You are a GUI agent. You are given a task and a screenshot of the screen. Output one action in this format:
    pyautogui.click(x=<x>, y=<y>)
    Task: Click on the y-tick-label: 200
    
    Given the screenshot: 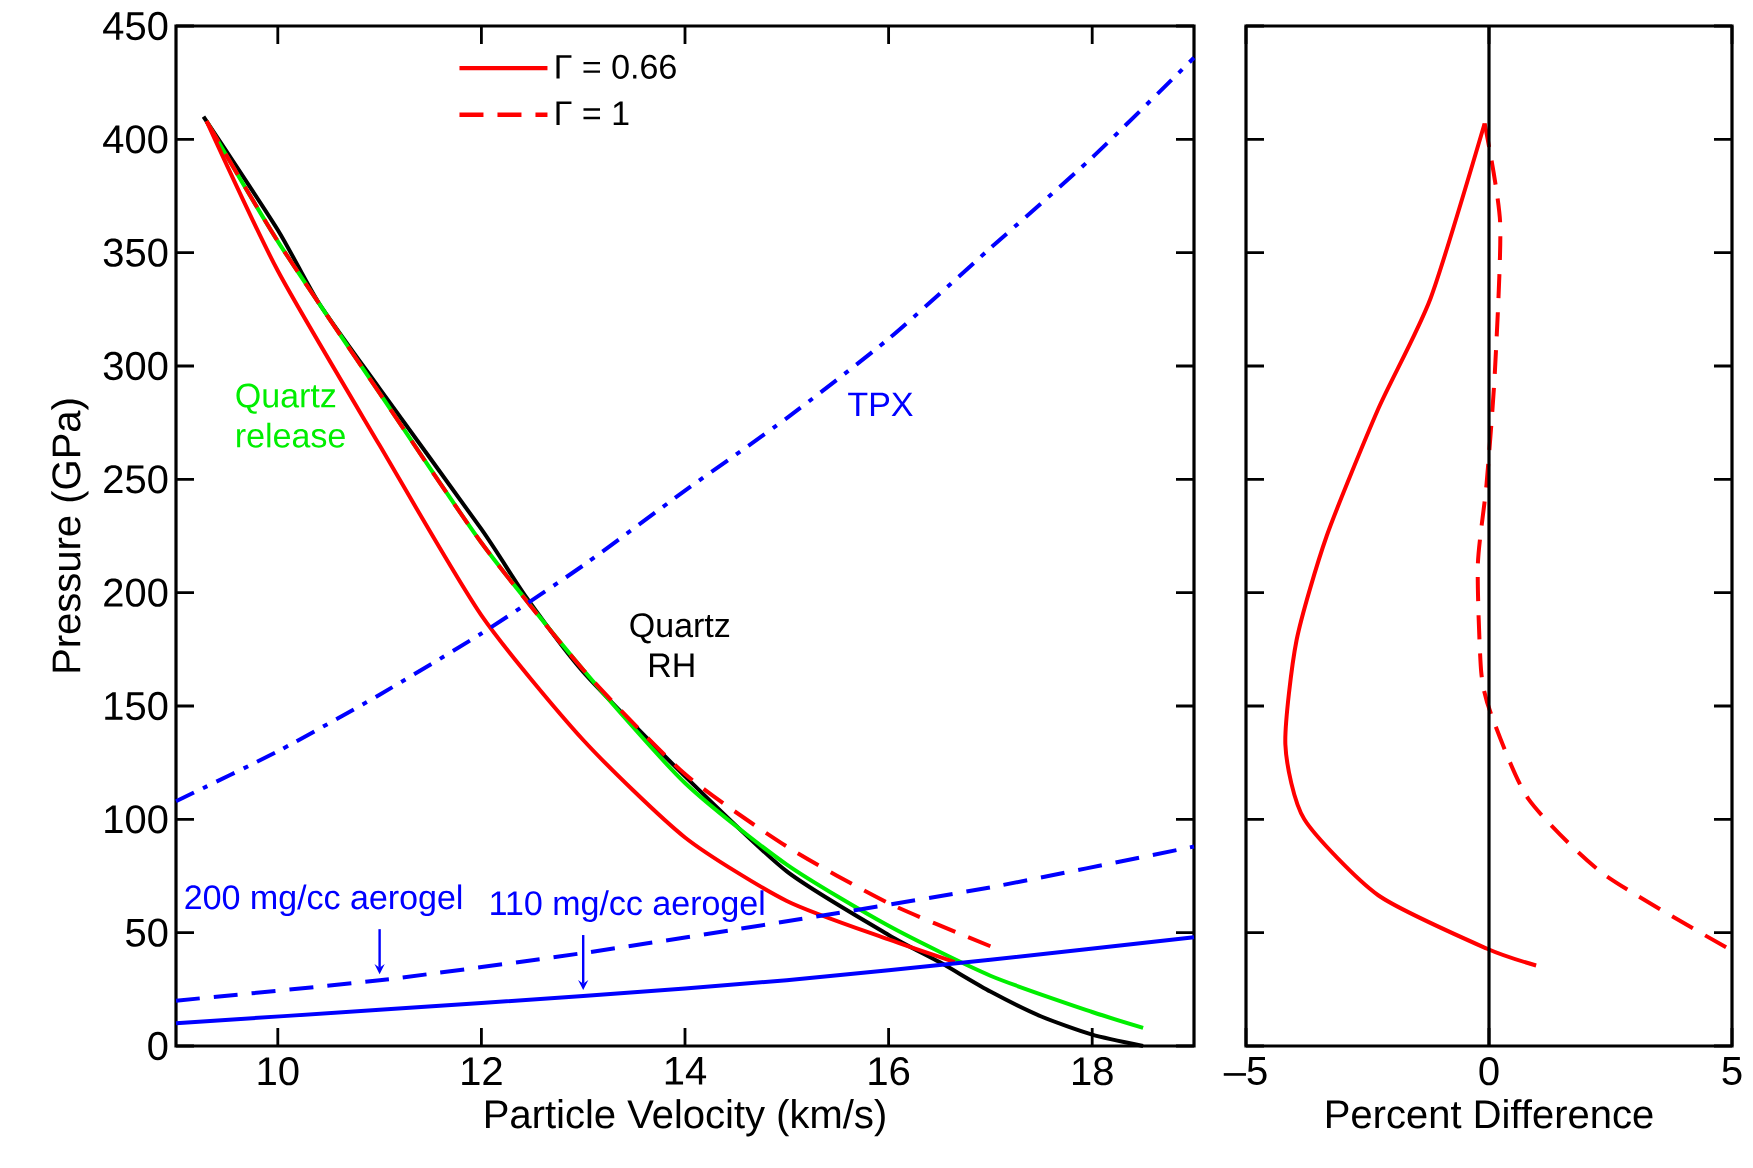 What is the action you would take?
    pyautogui.click(x=136, y=592)
    